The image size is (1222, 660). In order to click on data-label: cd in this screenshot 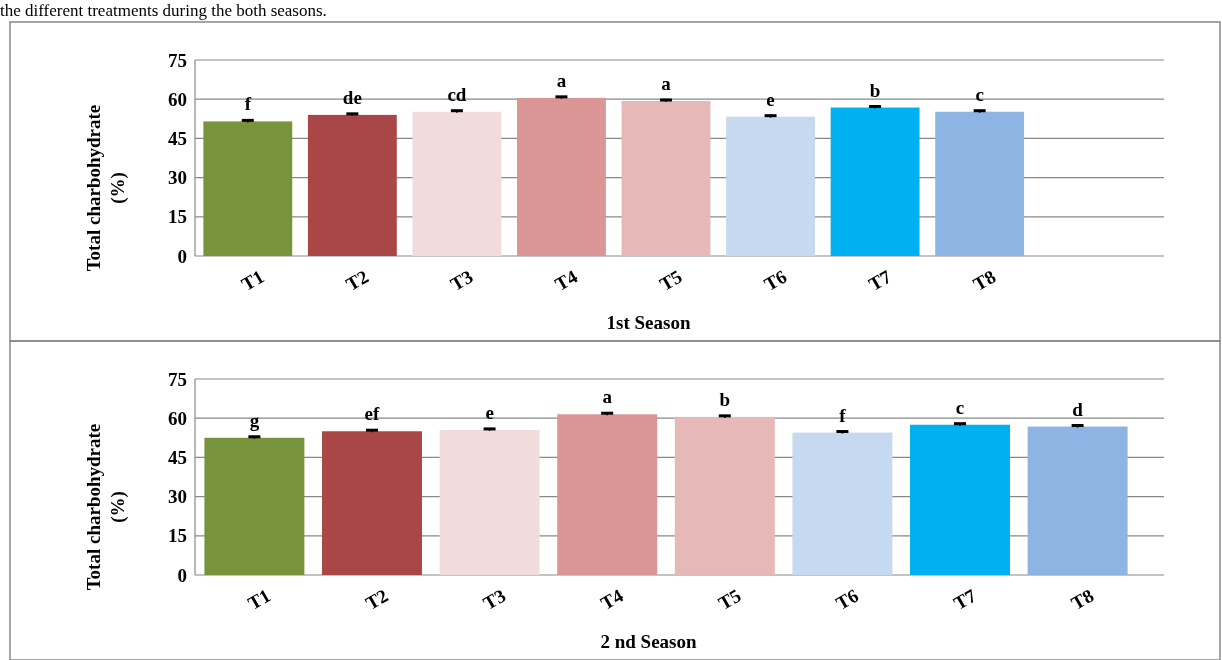, I will do `click(457, 94)`.